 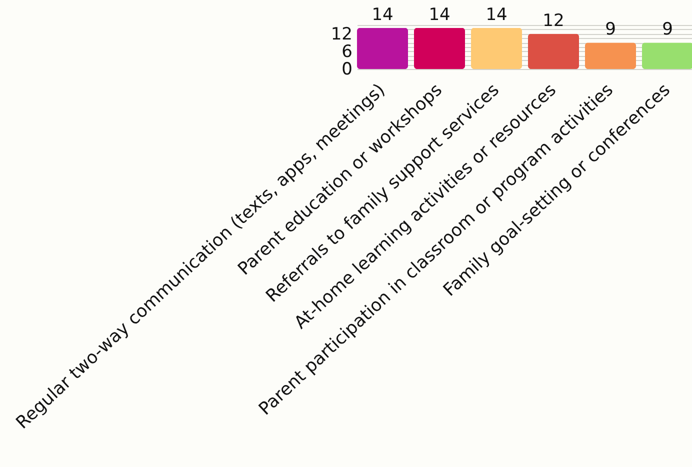 What do you see at coordinates (347, 70) in the screenshot?
I see `y-tick-label: 0` at bounding box center [347, 70].